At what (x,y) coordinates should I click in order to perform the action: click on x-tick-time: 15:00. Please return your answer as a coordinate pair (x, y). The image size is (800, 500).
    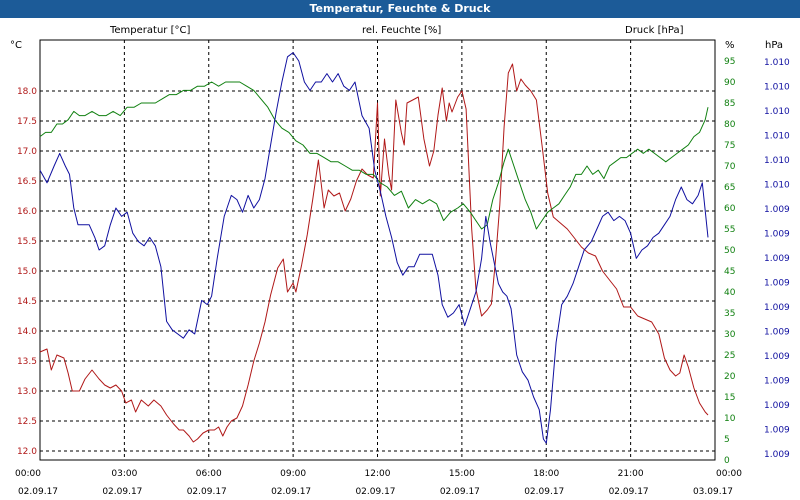
    Looking at the image, I should click on (462, 474).